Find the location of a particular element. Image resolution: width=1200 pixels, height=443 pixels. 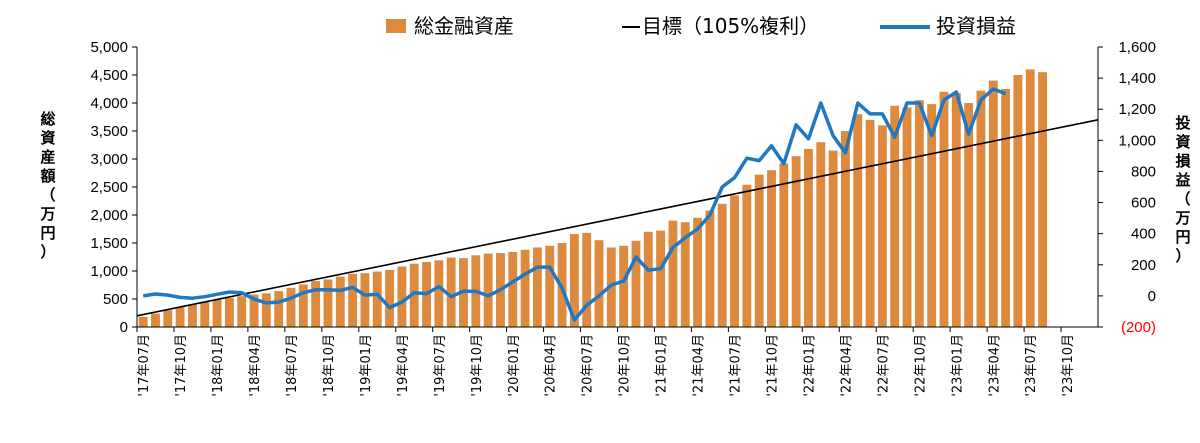

x-tick-label: '19年07月 is located at coordinates (440, 365).